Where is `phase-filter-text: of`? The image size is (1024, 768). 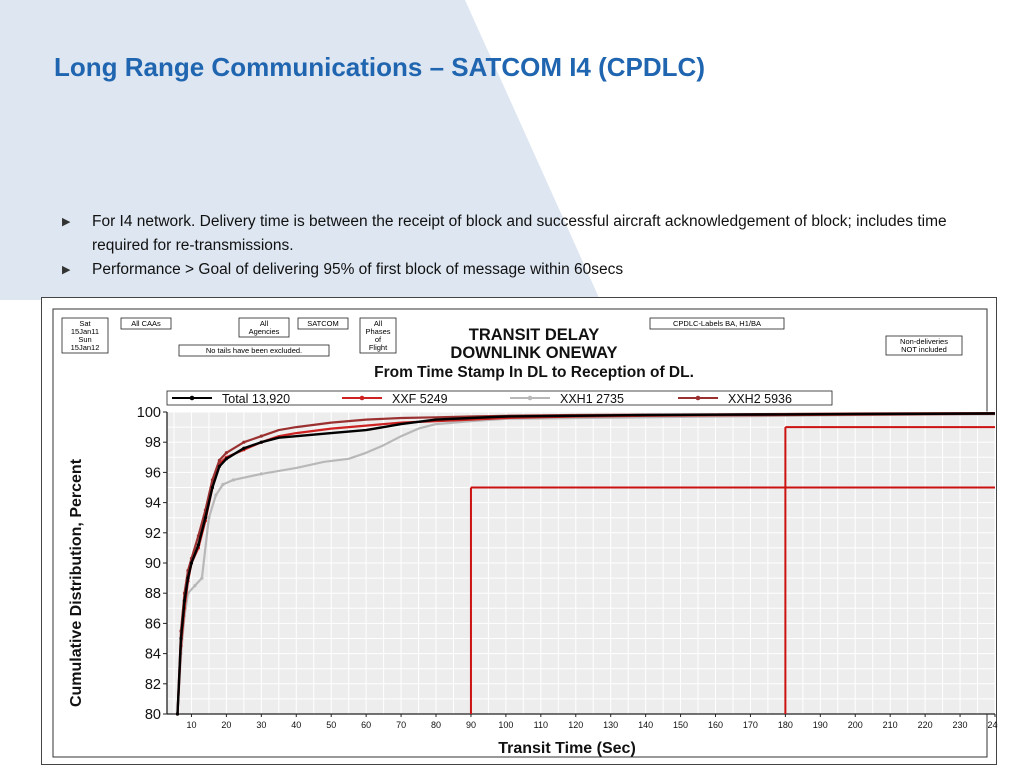 phase-filter-text: of is located at coordinates (378, 339).